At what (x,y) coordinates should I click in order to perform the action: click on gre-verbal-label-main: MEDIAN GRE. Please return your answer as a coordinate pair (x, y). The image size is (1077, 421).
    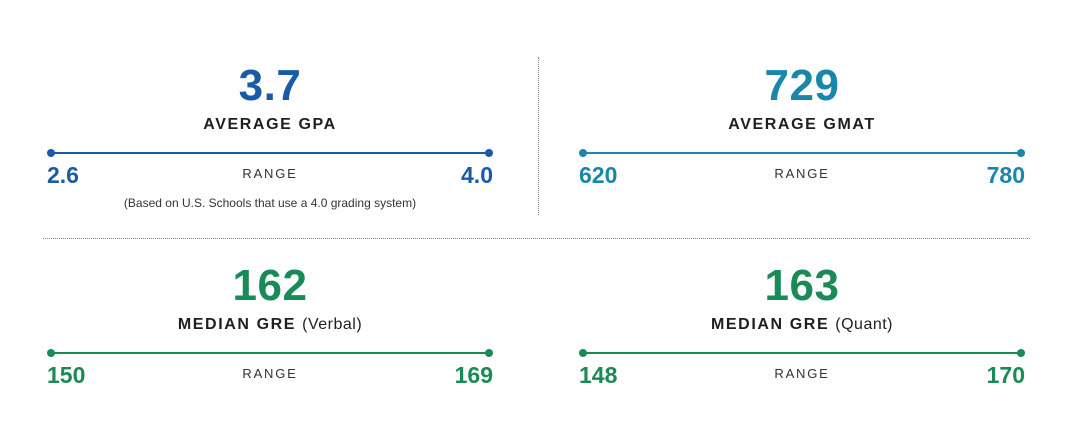
    Looking at the image, I should click on (237, 324).